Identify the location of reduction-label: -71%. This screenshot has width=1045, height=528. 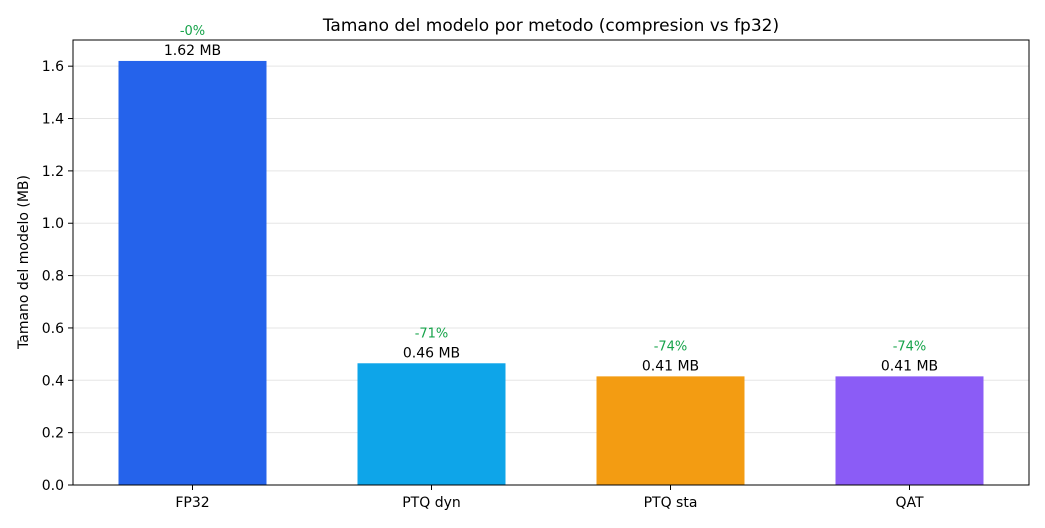
(432, 333).